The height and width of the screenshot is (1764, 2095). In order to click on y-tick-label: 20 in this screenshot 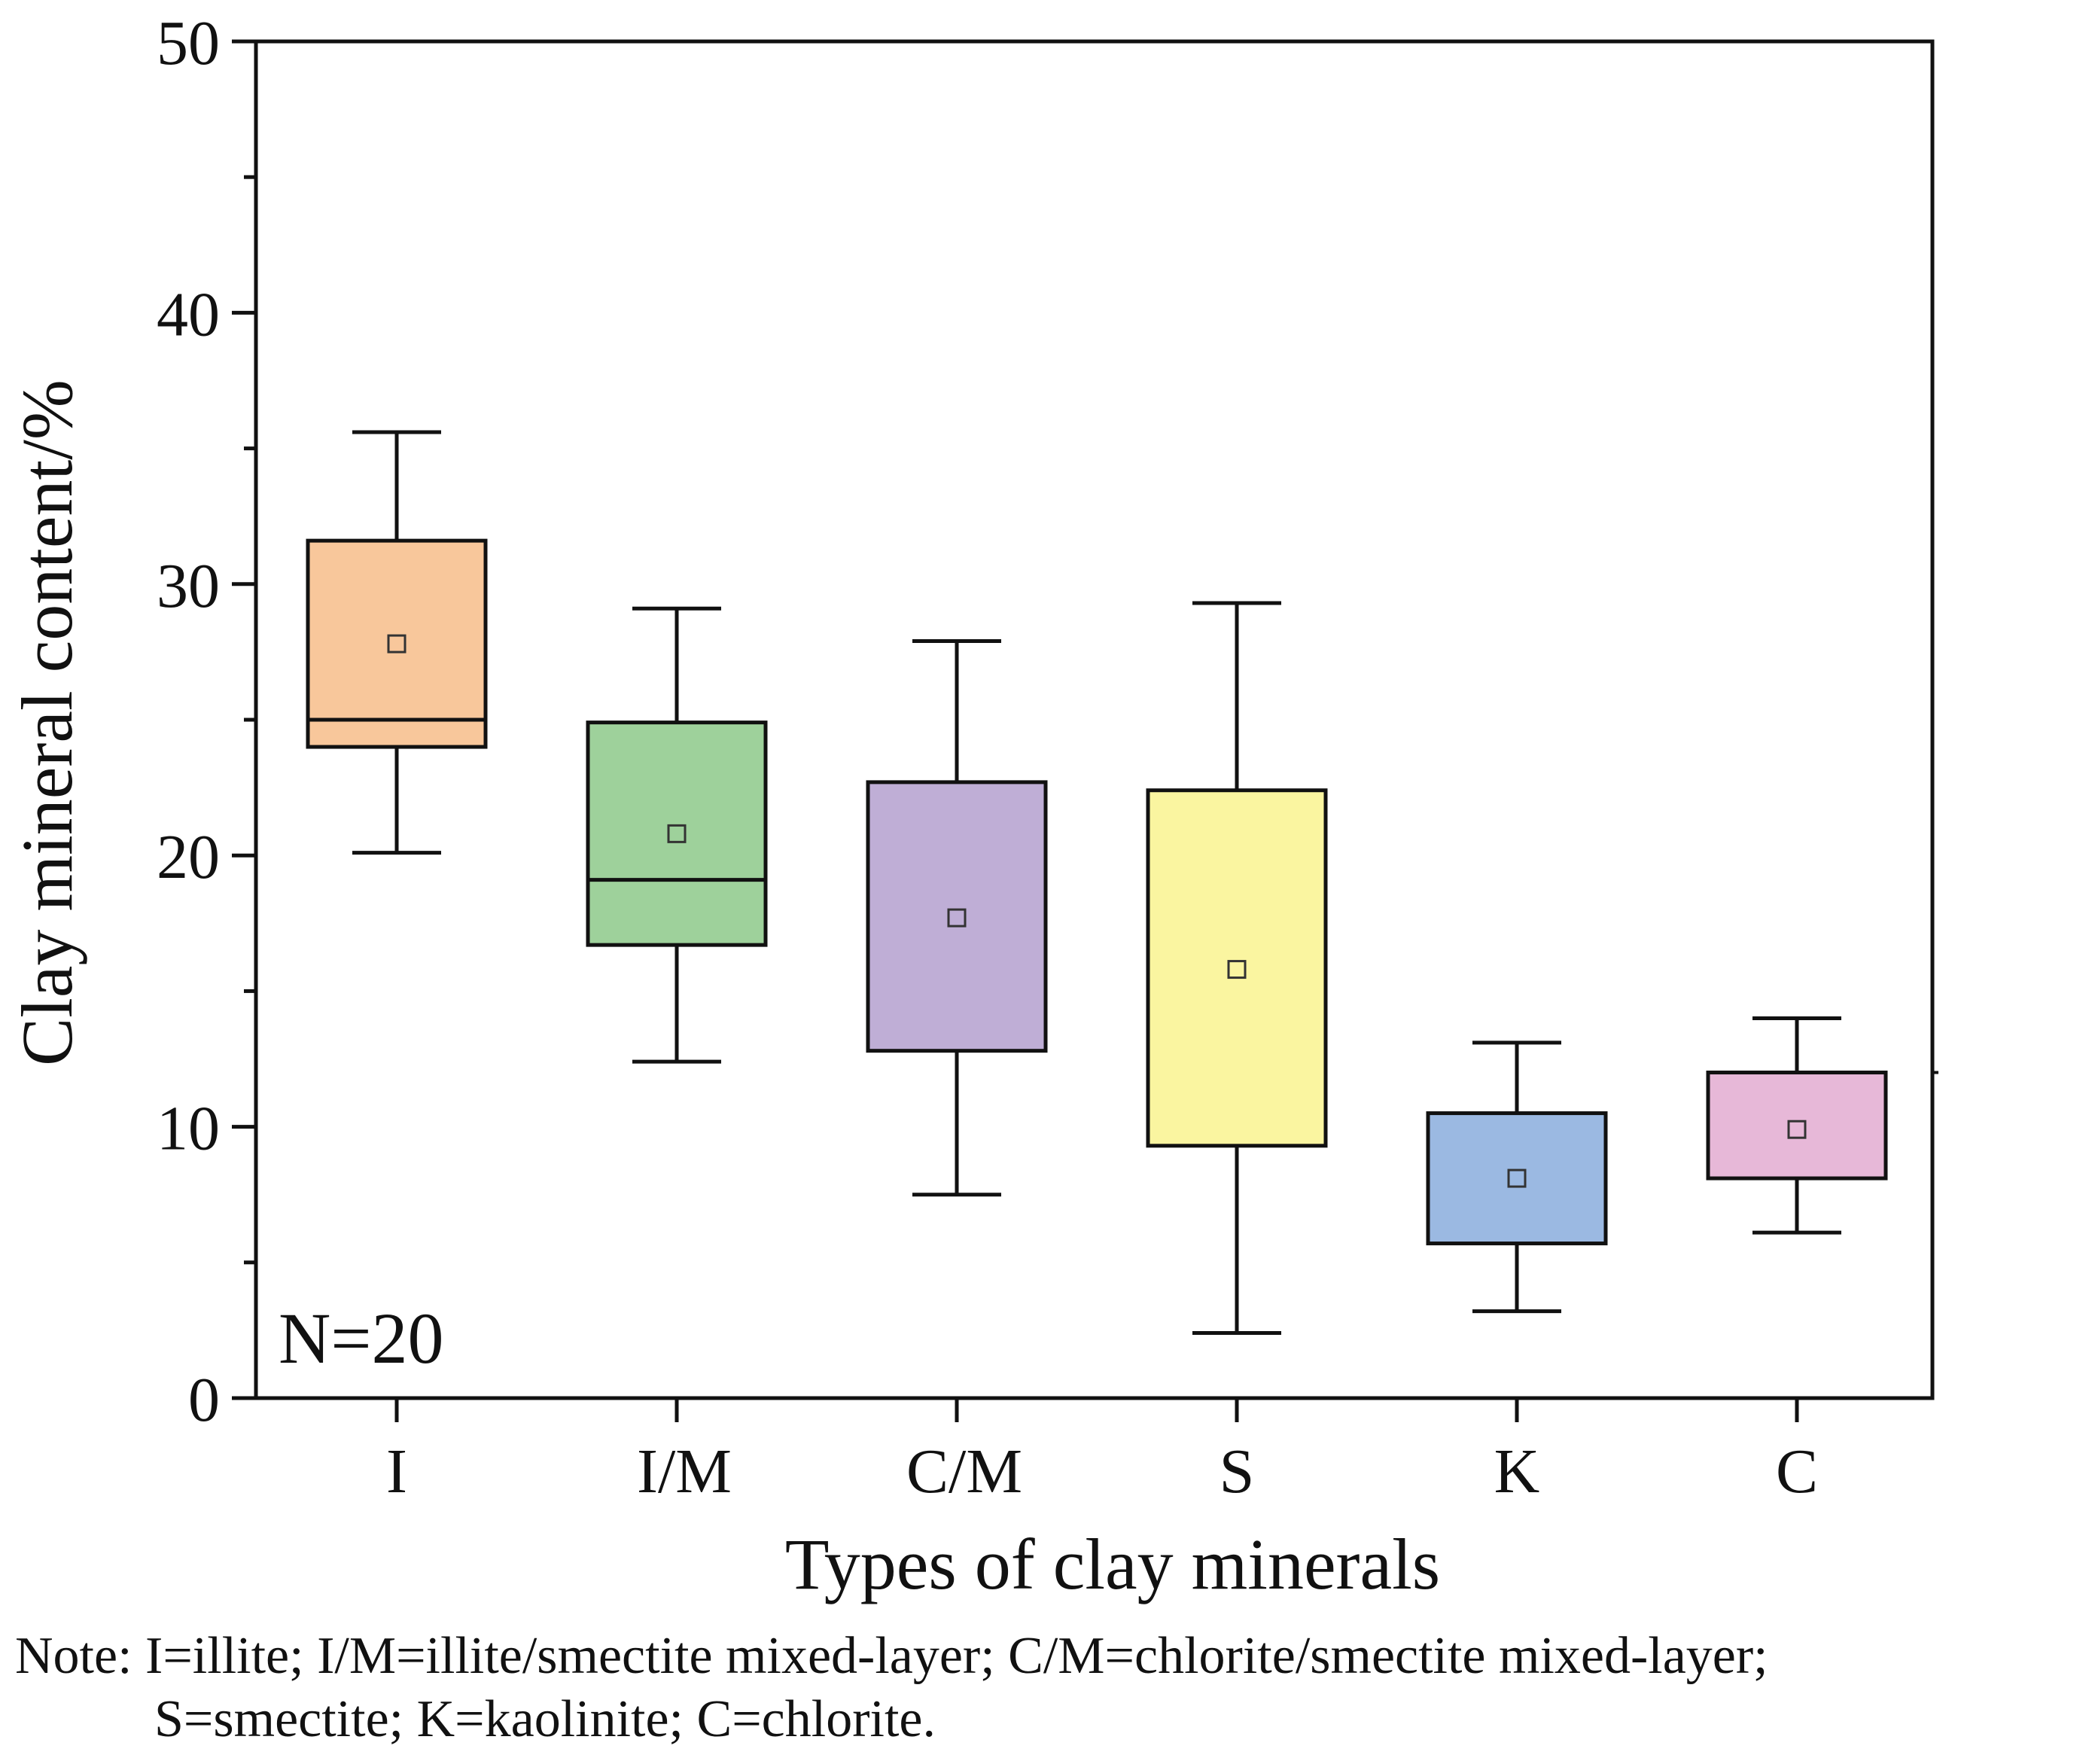, I will do `click(188, 857)`.